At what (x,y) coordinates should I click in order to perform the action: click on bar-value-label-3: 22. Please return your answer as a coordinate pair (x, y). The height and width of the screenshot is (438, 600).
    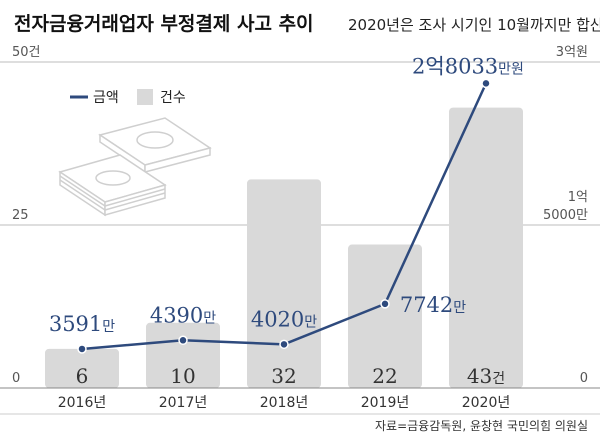
    Looking at the image, I should click on (384, 376).